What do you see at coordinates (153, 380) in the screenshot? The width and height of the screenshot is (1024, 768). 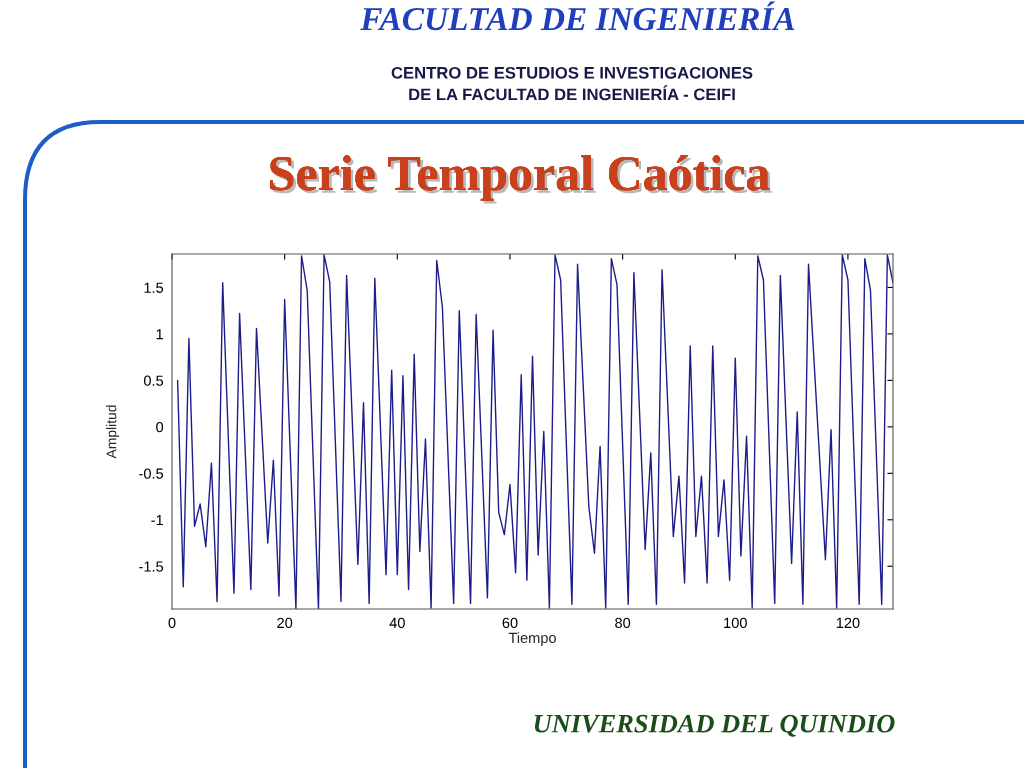 I see `y-tick-label: 0.5` at bounding box center [153, 380].